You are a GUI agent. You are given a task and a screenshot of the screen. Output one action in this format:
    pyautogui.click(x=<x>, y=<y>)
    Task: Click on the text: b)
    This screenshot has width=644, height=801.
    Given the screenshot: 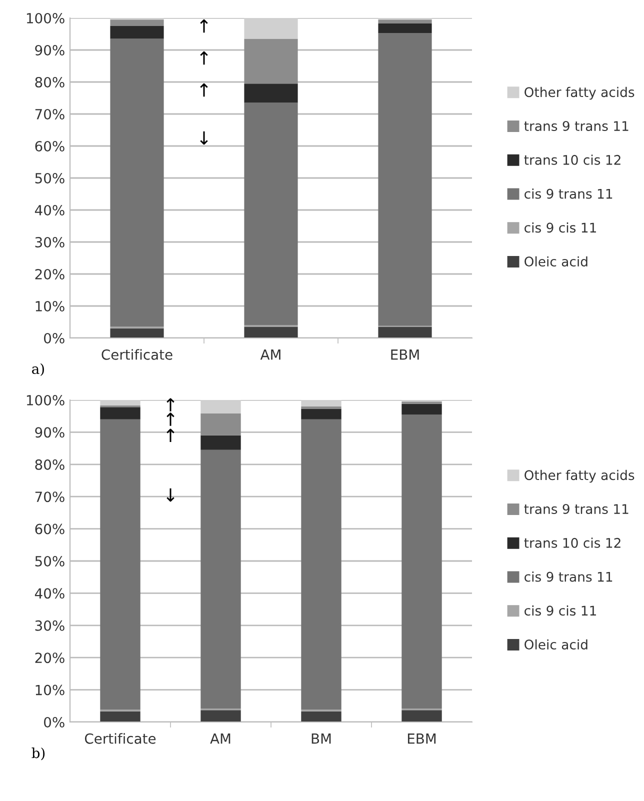 What is the action you would take?
    pyautogui.click(x=38, y=753)
    